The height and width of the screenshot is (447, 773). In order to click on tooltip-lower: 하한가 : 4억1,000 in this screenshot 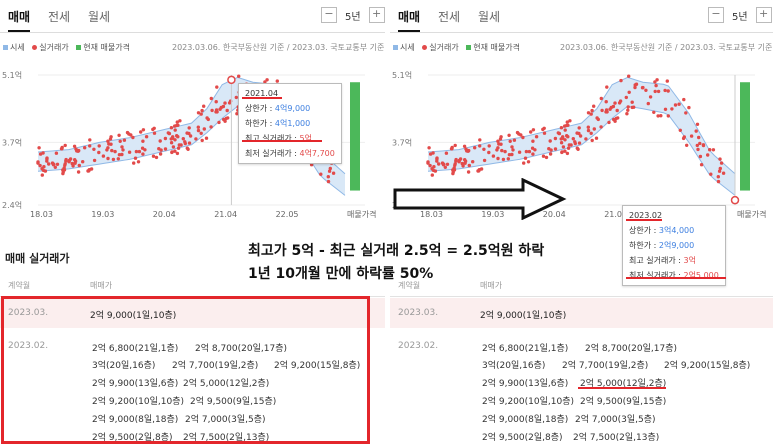, I will do `click(278, 123)`.